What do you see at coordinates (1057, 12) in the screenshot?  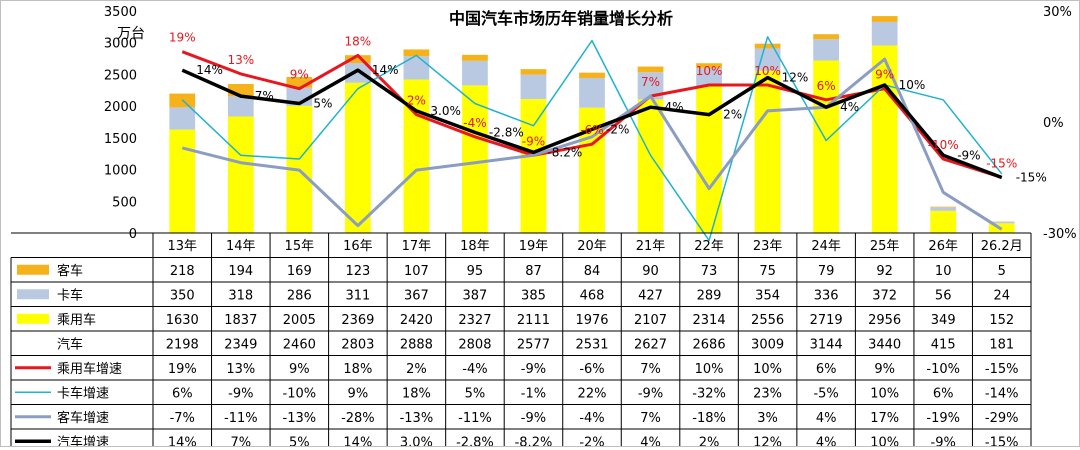 I see `y2-tick-label: 30%` at bounding box center [1057, 12].